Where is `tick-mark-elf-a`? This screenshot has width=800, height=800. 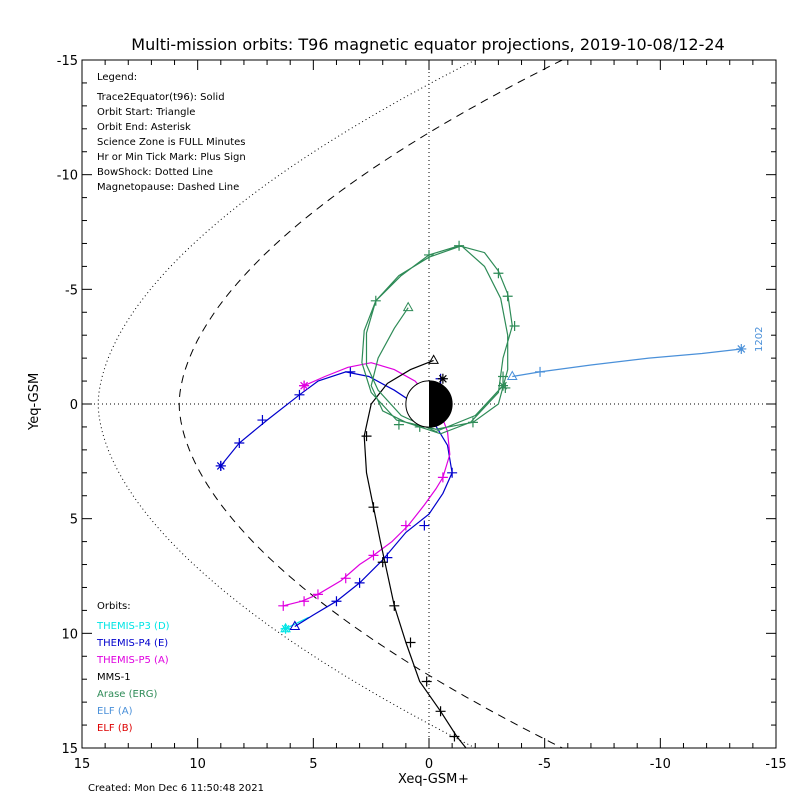
tick-mark-elf-a is located at coordinates (540, 371).